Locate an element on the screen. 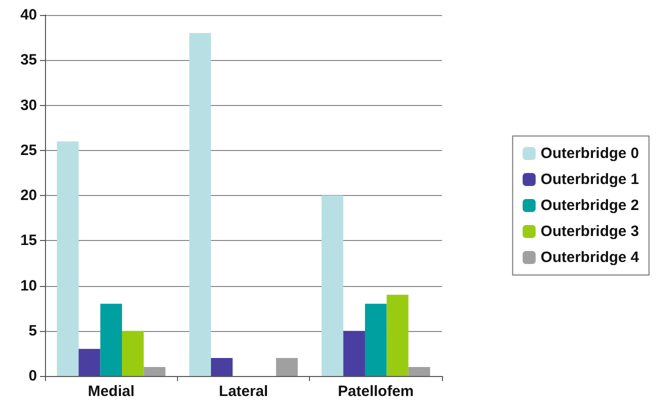 Image resolution: width=657 pixels, height=411 pixels. legend-label: Outerbridge 1 is located at coordinates (590, 179).